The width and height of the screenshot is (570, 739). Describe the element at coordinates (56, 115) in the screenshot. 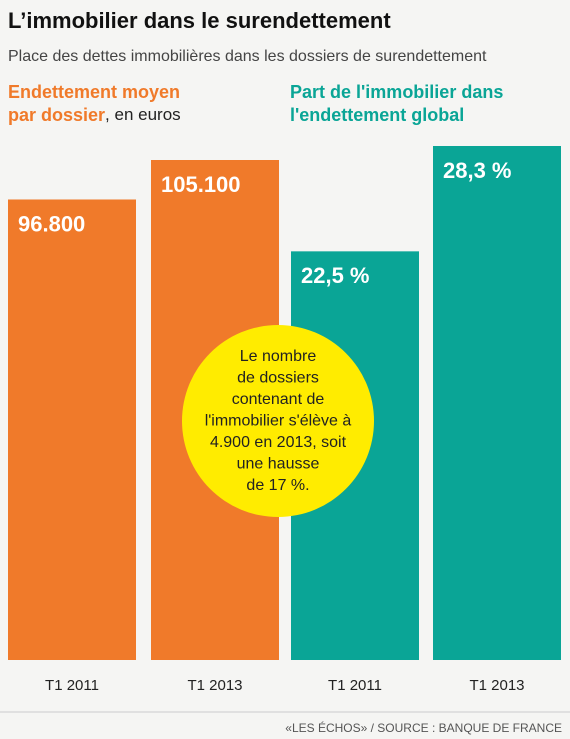

I see `chart-title-line: par dossier` at that location.